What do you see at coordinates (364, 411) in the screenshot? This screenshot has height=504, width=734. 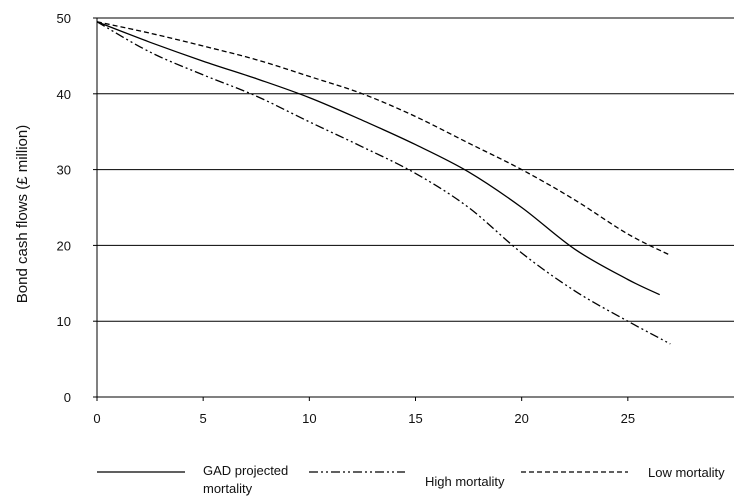 I see `x-tick-labels: 0 5 10 15 20 25` at bounding box center [364, 411].